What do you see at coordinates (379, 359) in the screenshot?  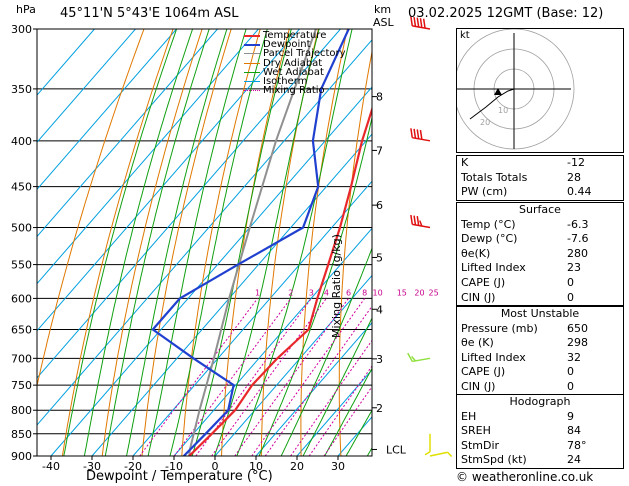 I see `height-tick-label: 3` at bounding box center [379, 359].